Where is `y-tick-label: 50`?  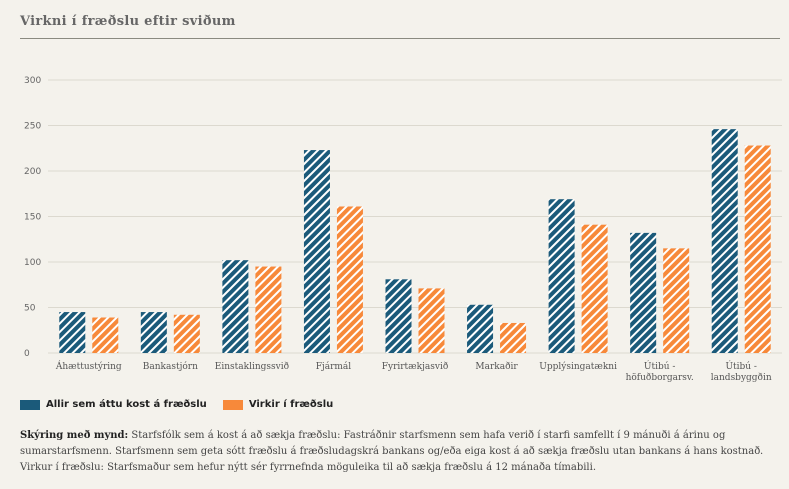
y-tick-label: 50 is located at coordinates (30, 309).